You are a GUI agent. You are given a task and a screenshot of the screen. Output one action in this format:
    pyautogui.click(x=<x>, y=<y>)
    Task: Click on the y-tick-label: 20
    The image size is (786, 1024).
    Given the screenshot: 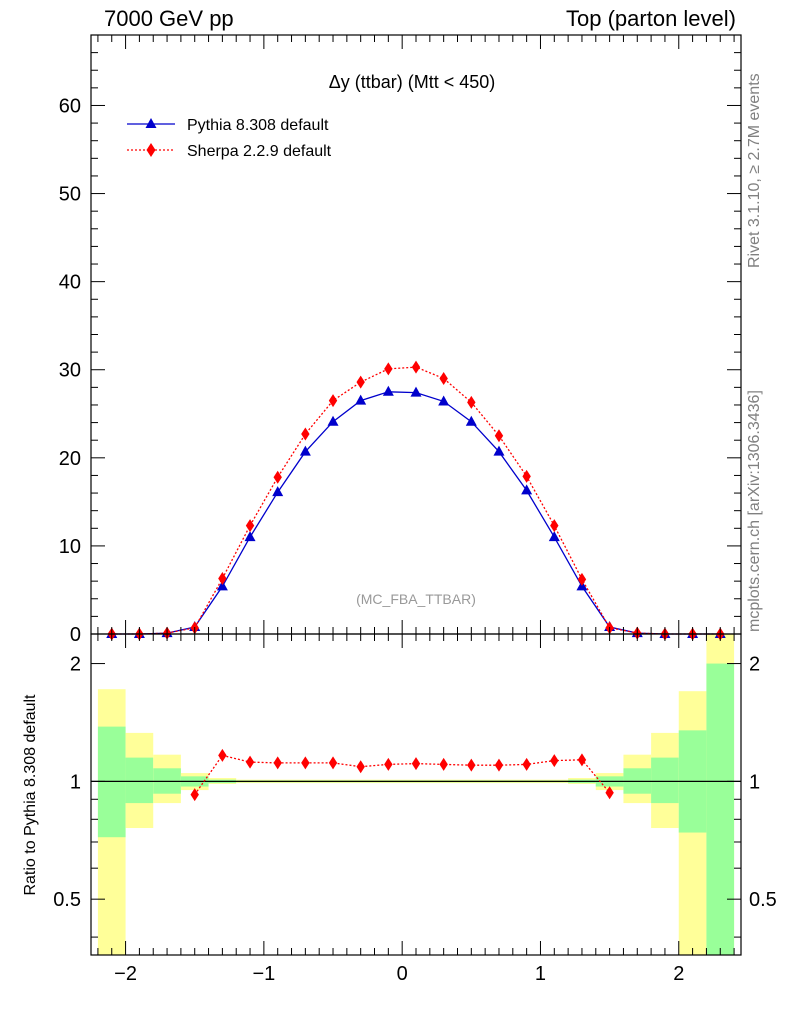 What is the action you would take?
    pyautogui.click(x=70, y=459)
    